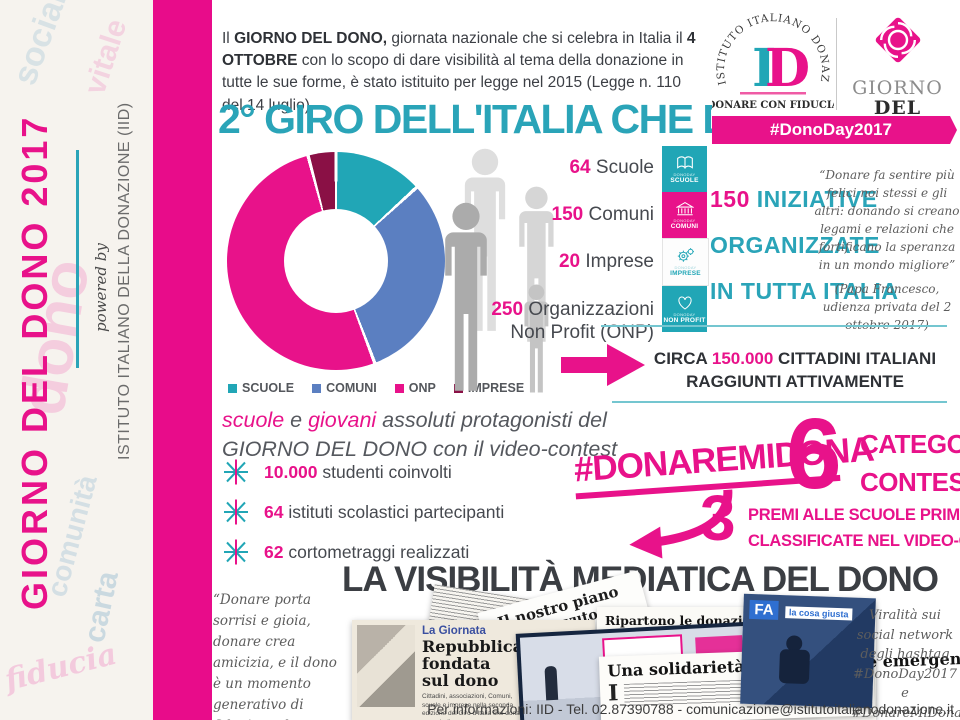 Image resolution: width=960 pixels, height=720 pixels. Describe the element at coordinates (367, 551) in the screenshot. I see `bullet-text: 62 cortometraggi realizzati` at that location.